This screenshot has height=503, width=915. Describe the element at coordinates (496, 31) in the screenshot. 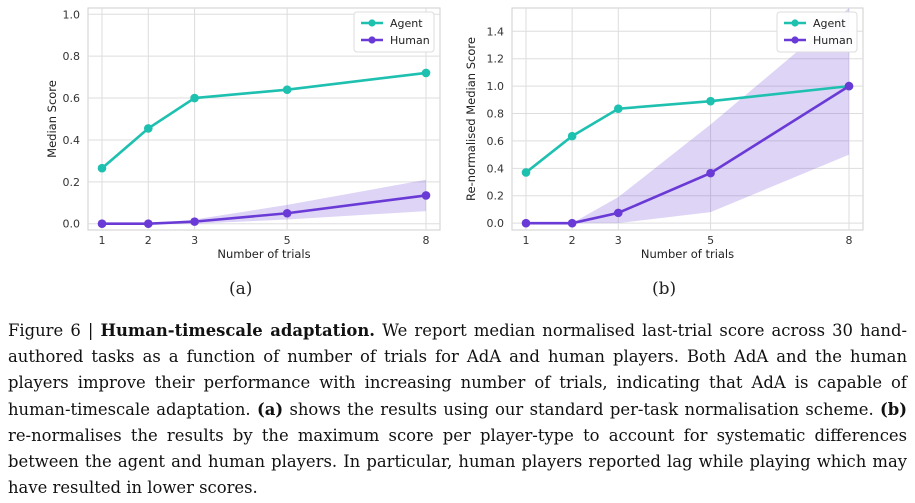

I see `y-tick-label: 1.4` at that location.